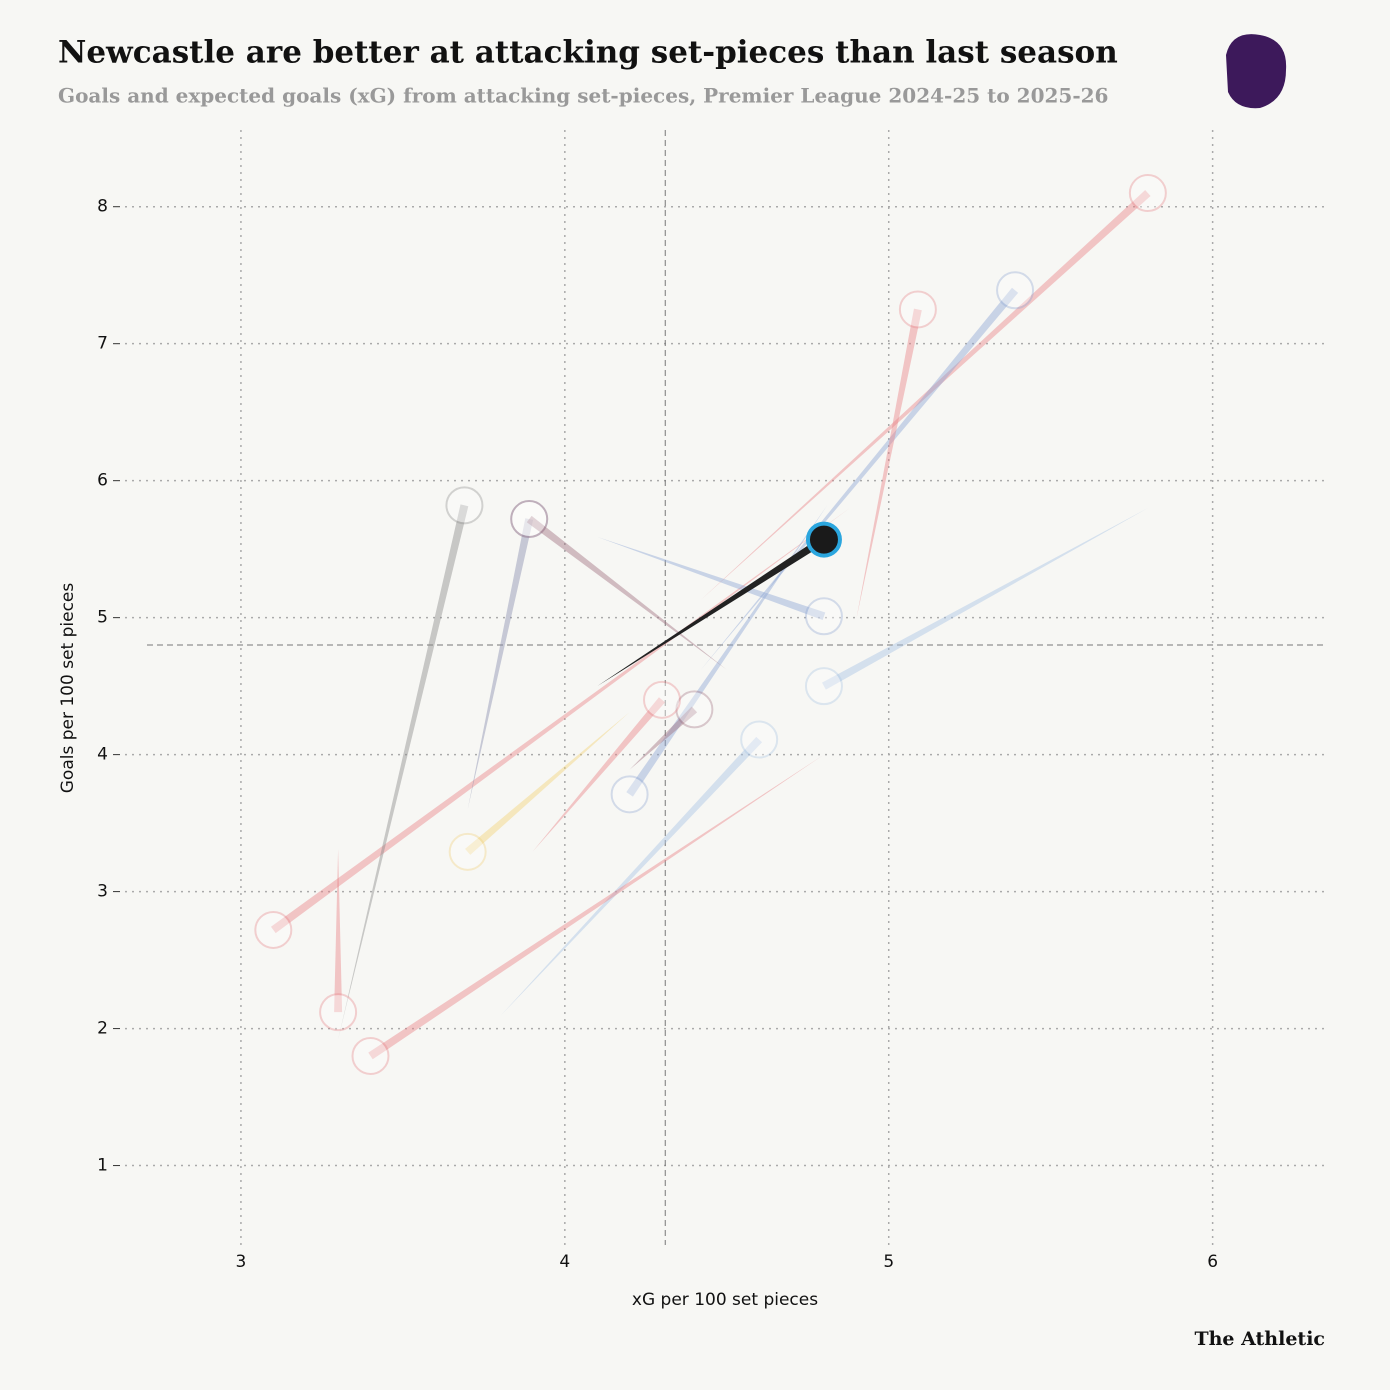 The image size is (1390, 1390). What do you see at coordinates (102, 1029) in the screenshot?
I see `y-tick-label: 2` at bounding box center [102, 1029].